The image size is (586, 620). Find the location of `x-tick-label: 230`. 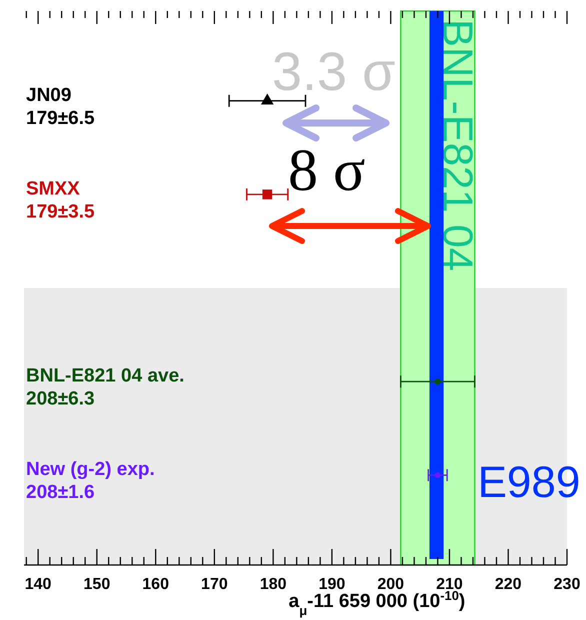

x-tick-label: 230 is located at coordinates (567, 584).